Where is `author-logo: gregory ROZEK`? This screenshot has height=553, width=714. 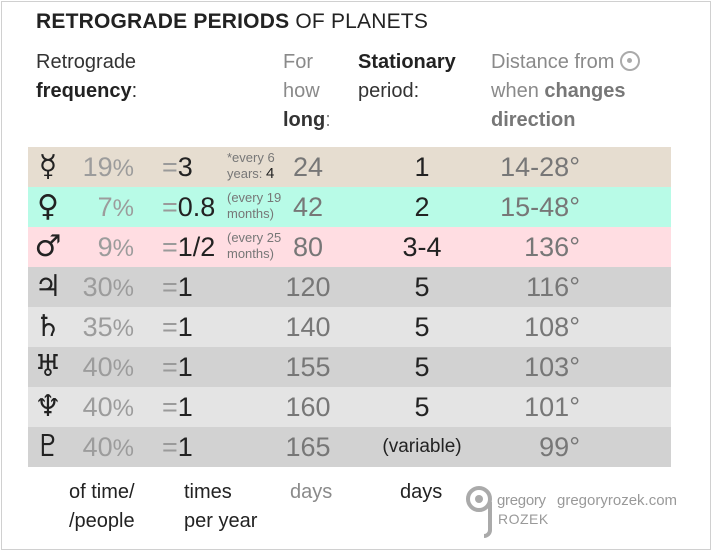 author-logo: gregory ROZEK is located at coordinates (507, 514).